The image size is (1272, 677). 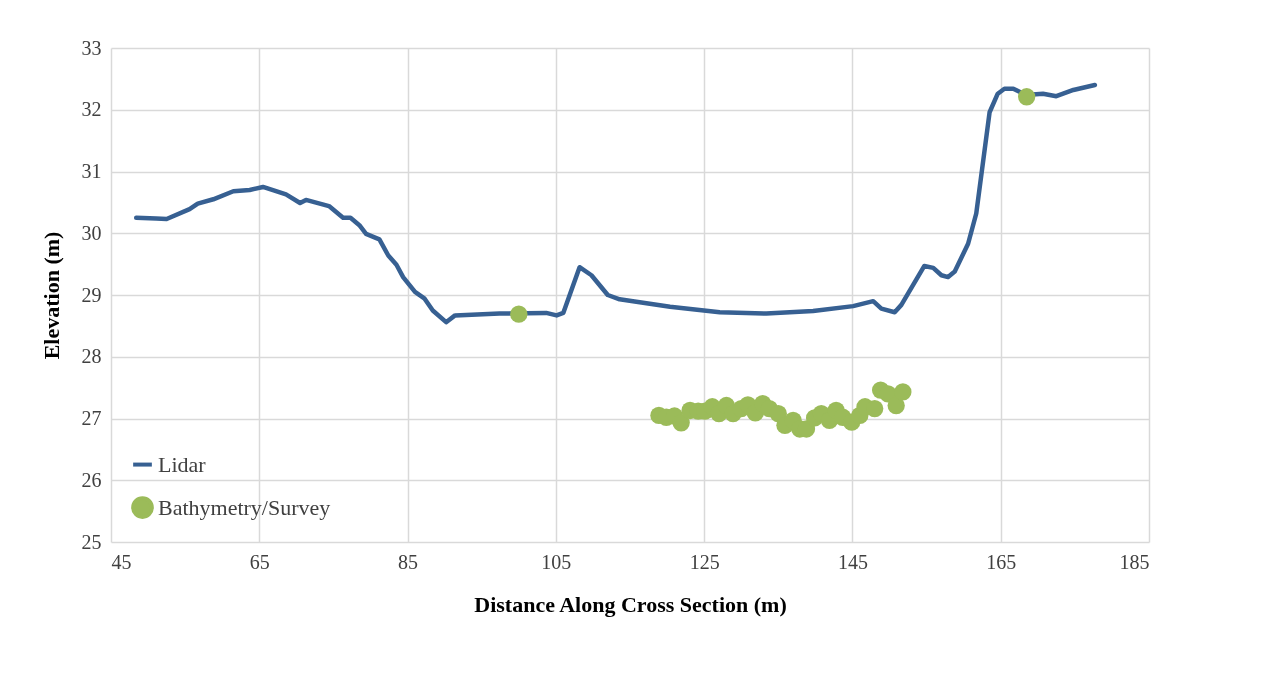 What do you see at coordinates (1134, 561) in the screenshot?
I see `x-tick-label: 185` at bounding box center [1134, 561].